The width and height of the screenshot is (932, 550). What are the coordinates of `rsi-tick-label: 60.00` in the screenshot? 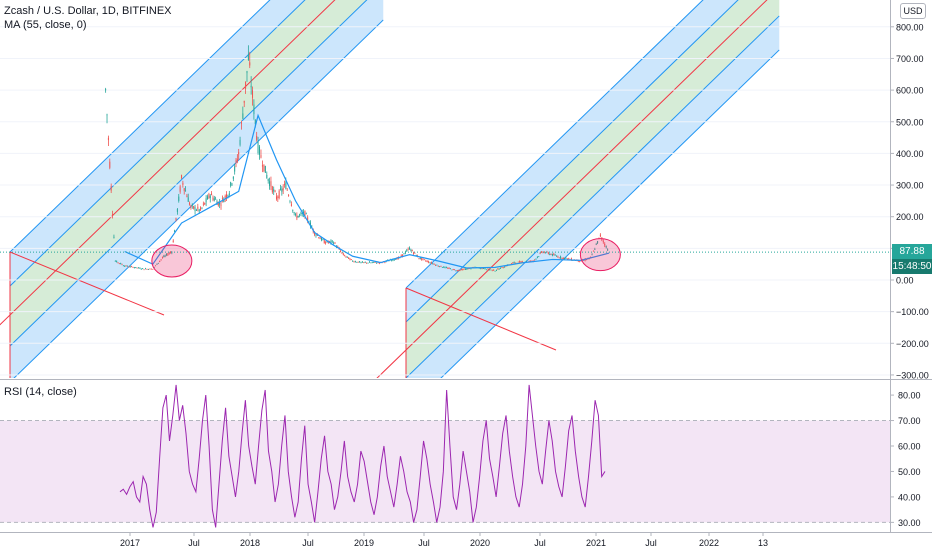 It's located at (909, 447).